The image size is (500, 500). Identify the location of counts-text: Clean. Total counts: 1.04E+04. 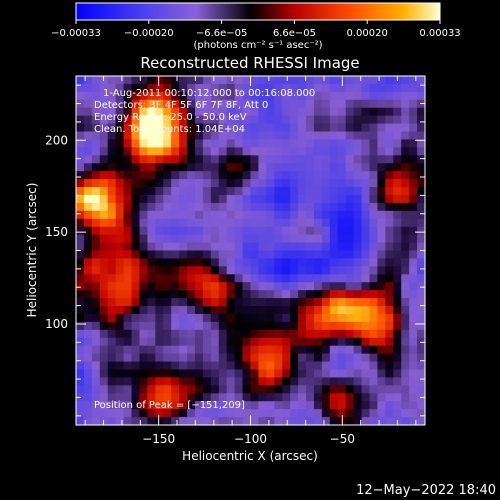
(169, 129).